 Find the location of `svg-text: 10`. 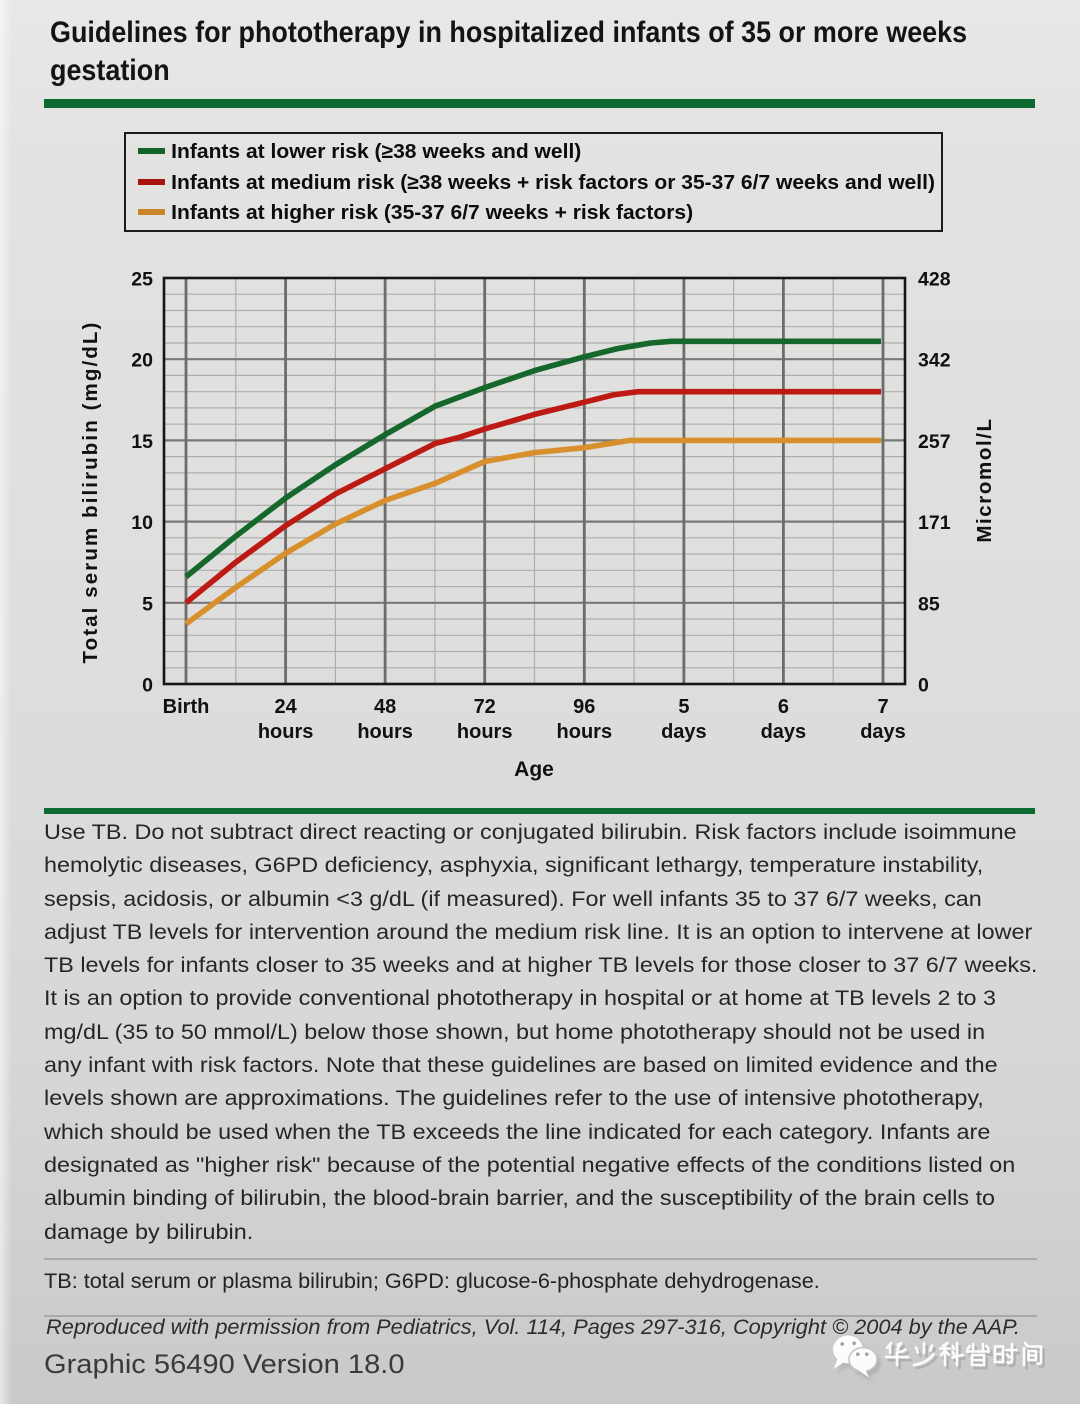

svg-text: 10 is located at coordinates (142, 523).